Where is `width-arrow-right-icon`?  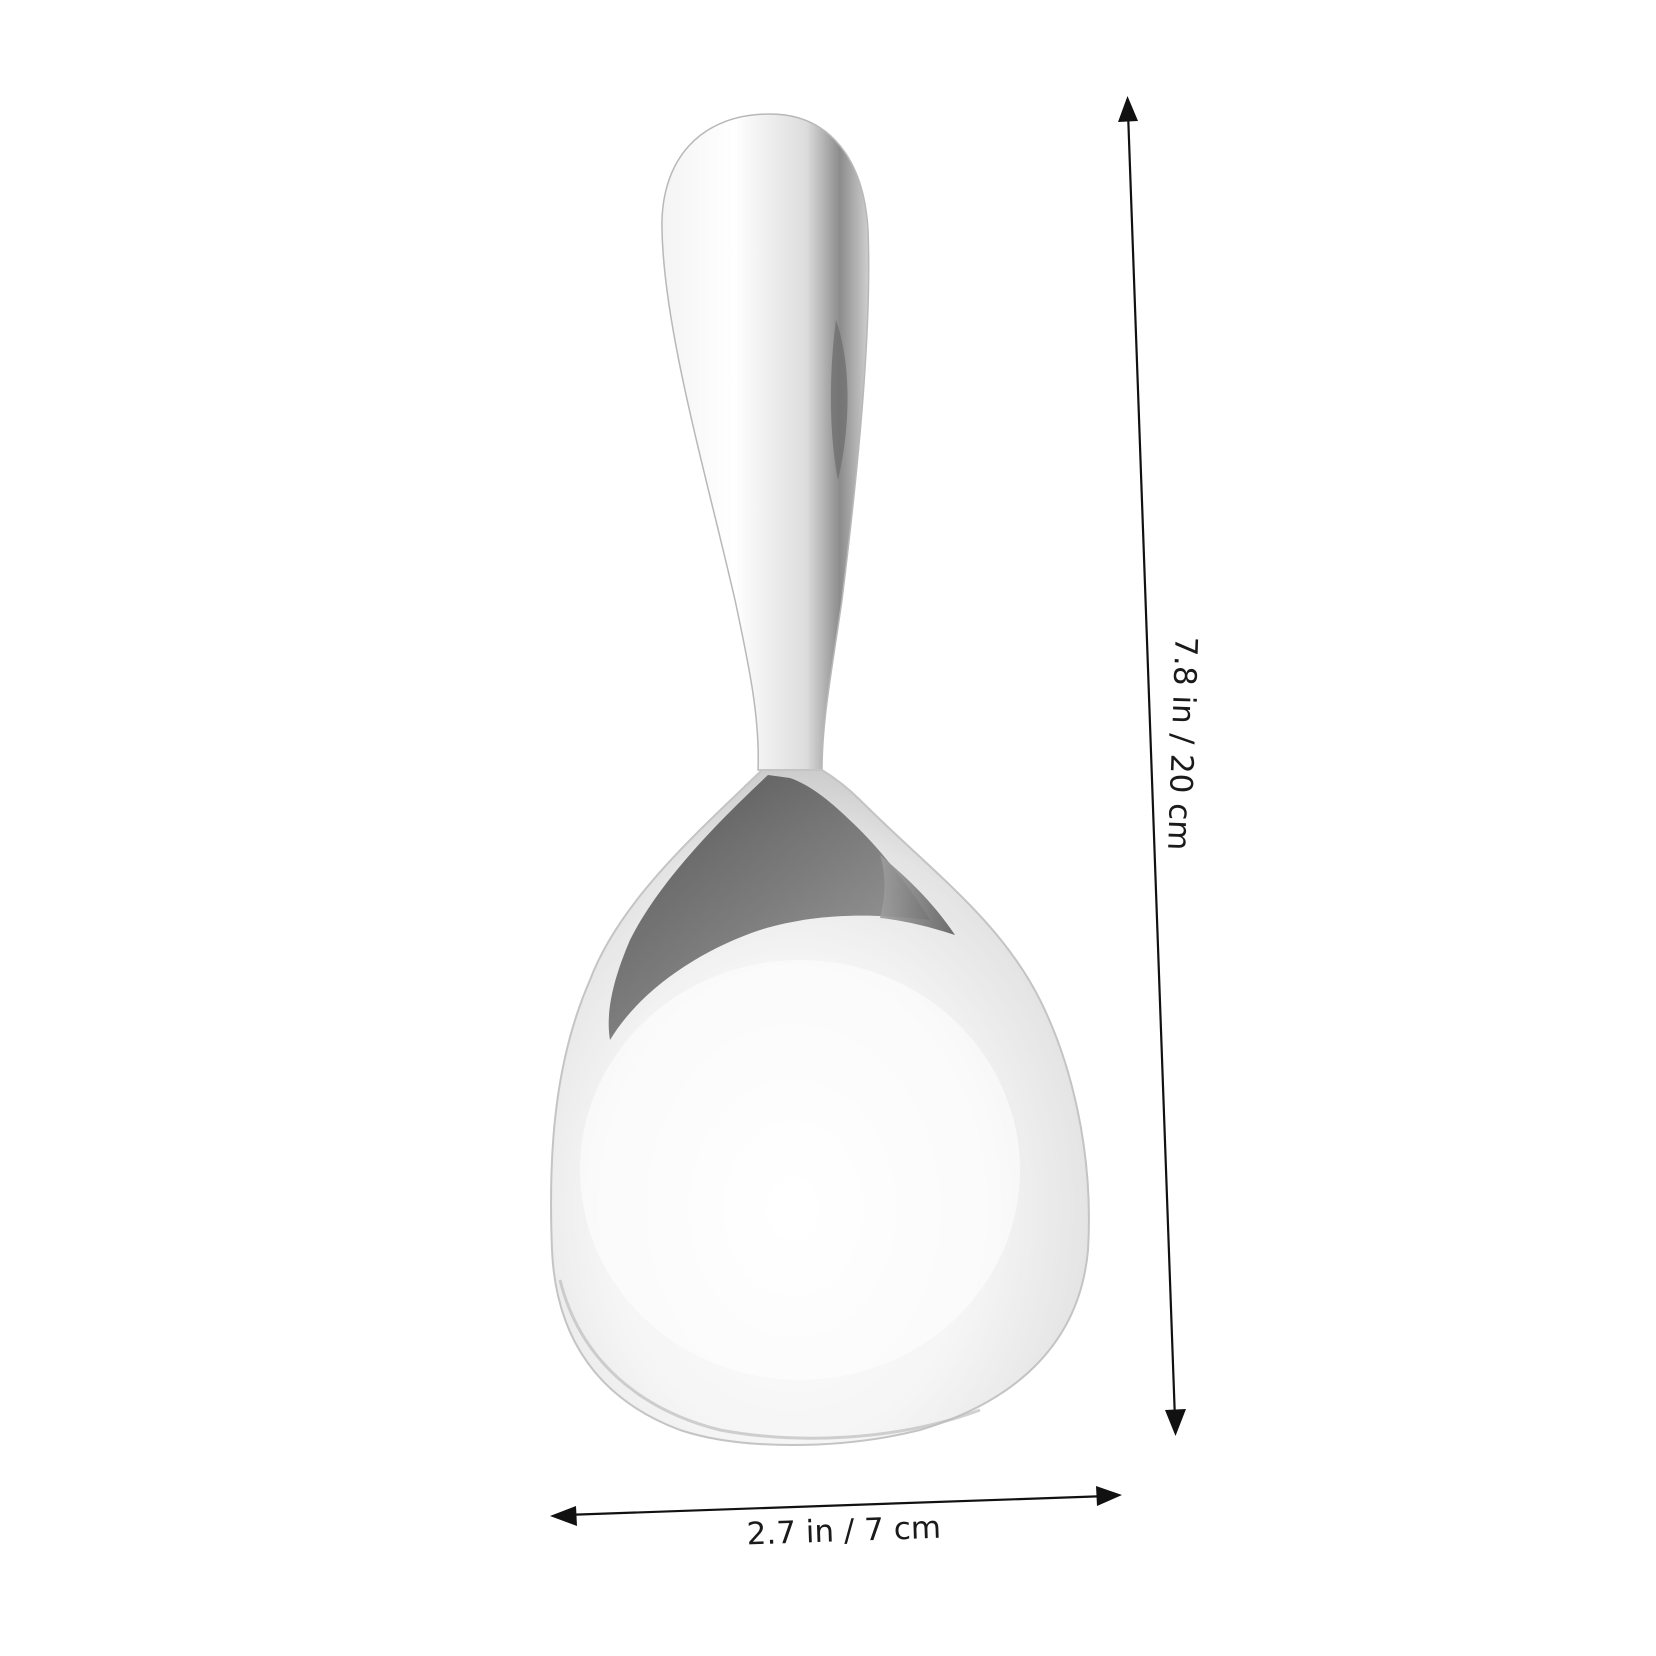
width-arrow-right-icon is located at coordinates (1109, 1496).